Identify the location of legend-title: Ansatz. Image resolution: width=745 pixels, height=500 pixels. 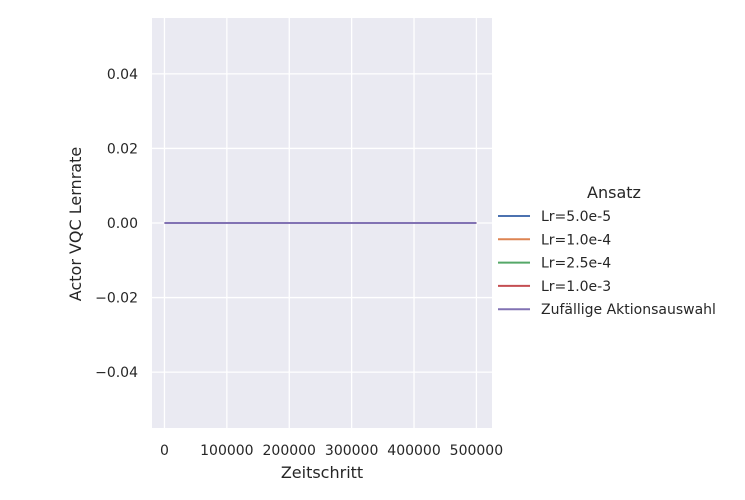
(614, 192).